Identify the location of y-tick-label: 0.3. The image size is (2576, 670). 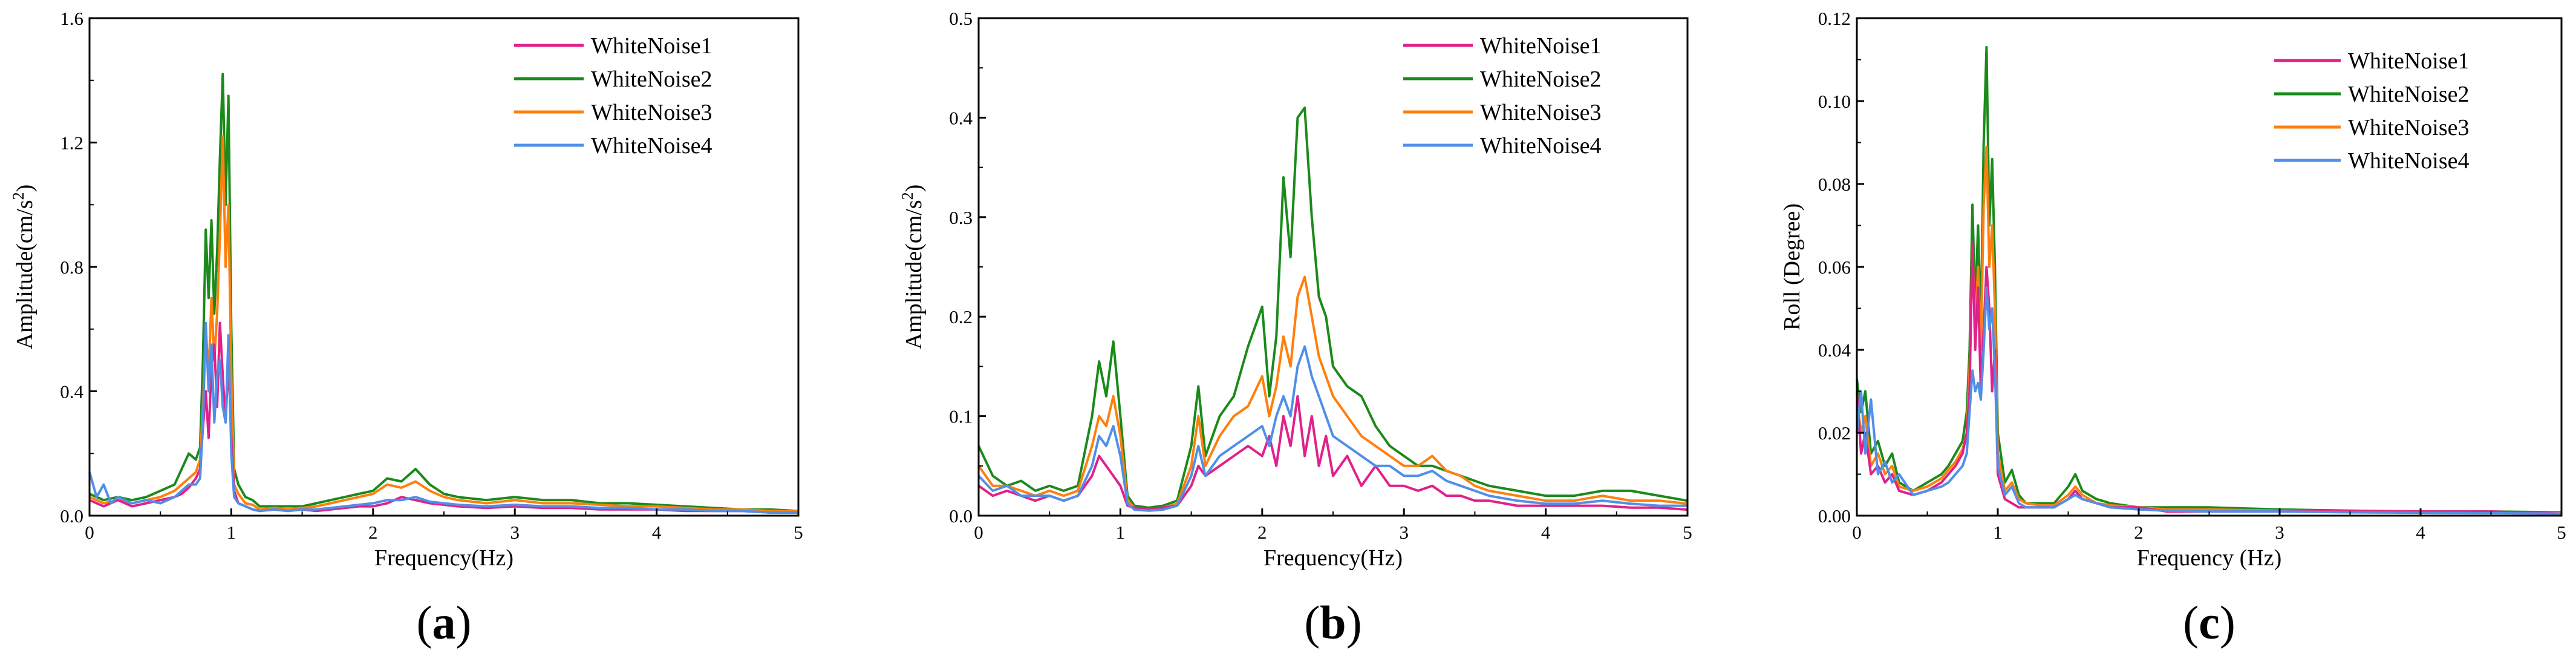
(961, 217).